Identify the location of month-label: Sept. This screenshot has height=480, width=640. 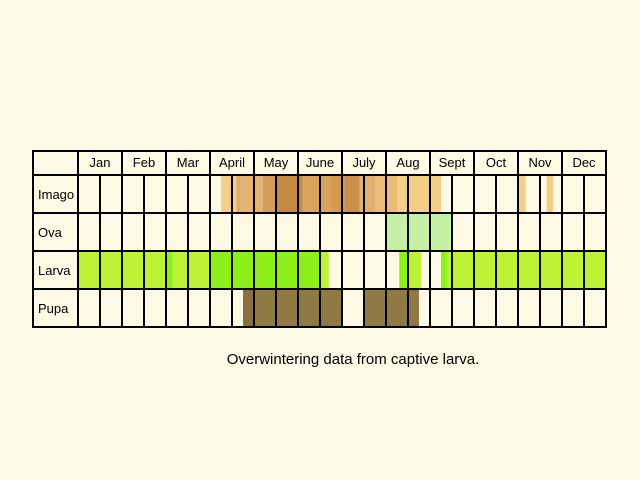
(452, 162).